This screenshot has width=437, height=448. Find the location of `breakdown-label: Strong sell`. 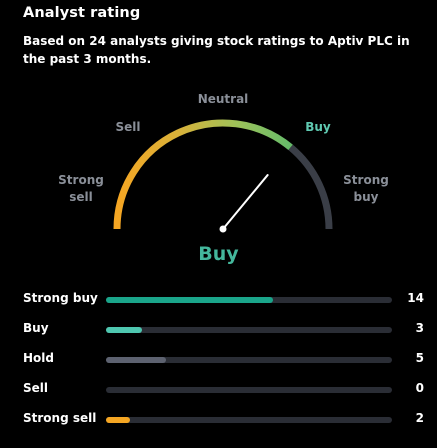

breakdown-label: Strong sell is located at coordinates (60, 418).